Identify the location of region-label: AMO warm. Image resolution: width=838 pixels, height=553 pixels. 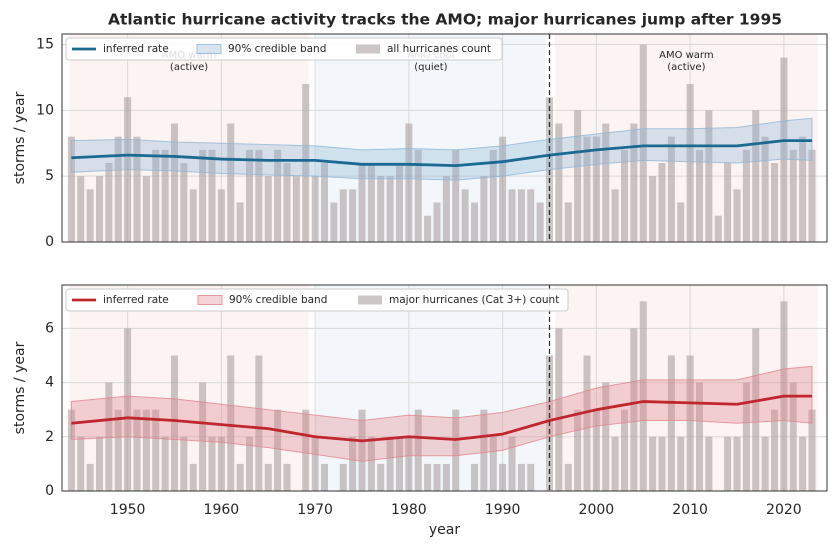
(686, 55).